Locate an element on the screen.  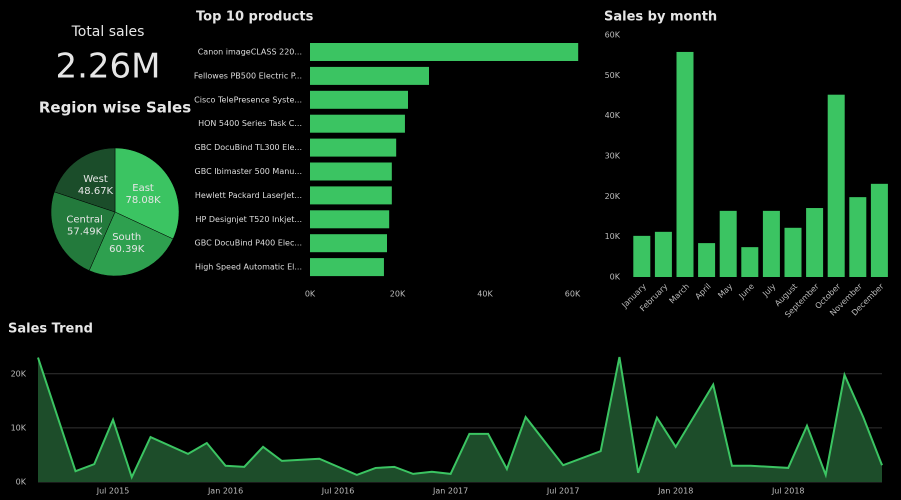
x-tick-label: Jul 2017 is located at coordinates (563, 491).